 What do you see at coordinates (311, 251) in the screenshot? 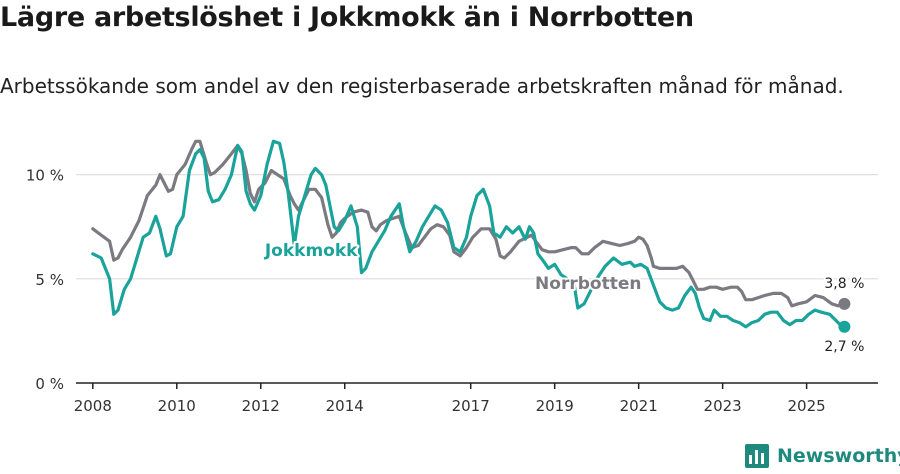
I see `series-label-jokkmokk: Jokkmokk` at bounding box center [311, 251].